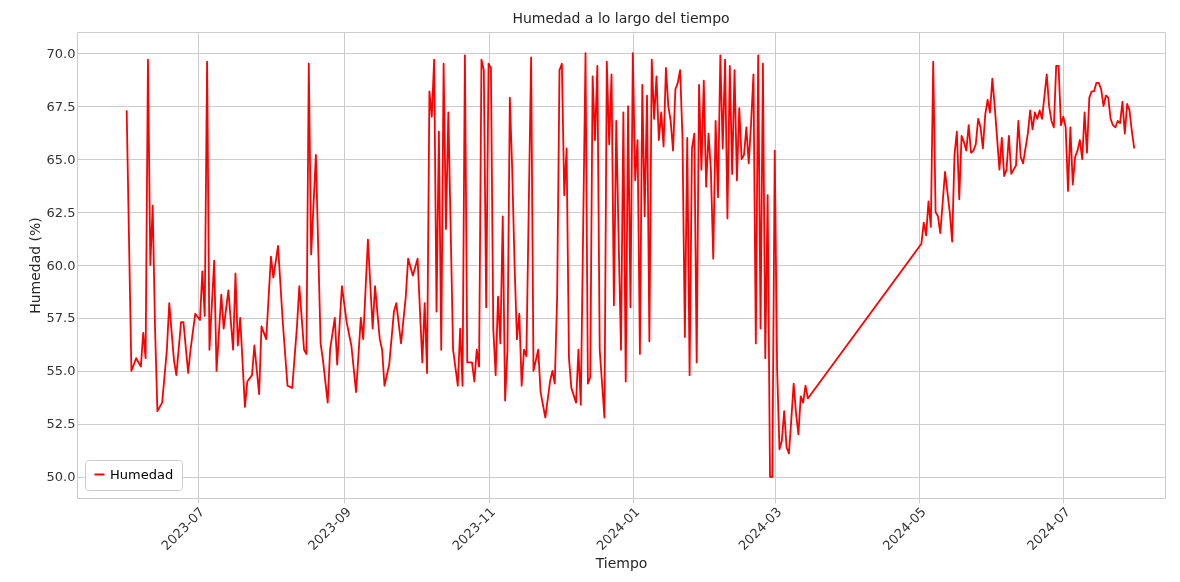 This screenshot has height=582, width=1180. I want to click on y-tick-label: 67.5, so click(61, 106).